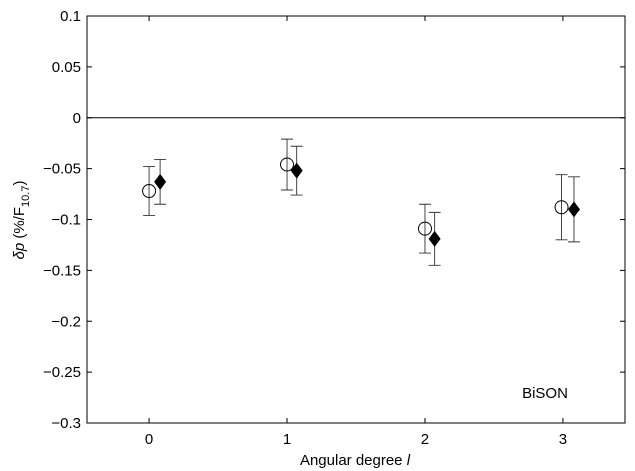  Describe the element at coordinates (355, 460) in the screenshot. I see `x-axis-label: Angular degree l` at that location.